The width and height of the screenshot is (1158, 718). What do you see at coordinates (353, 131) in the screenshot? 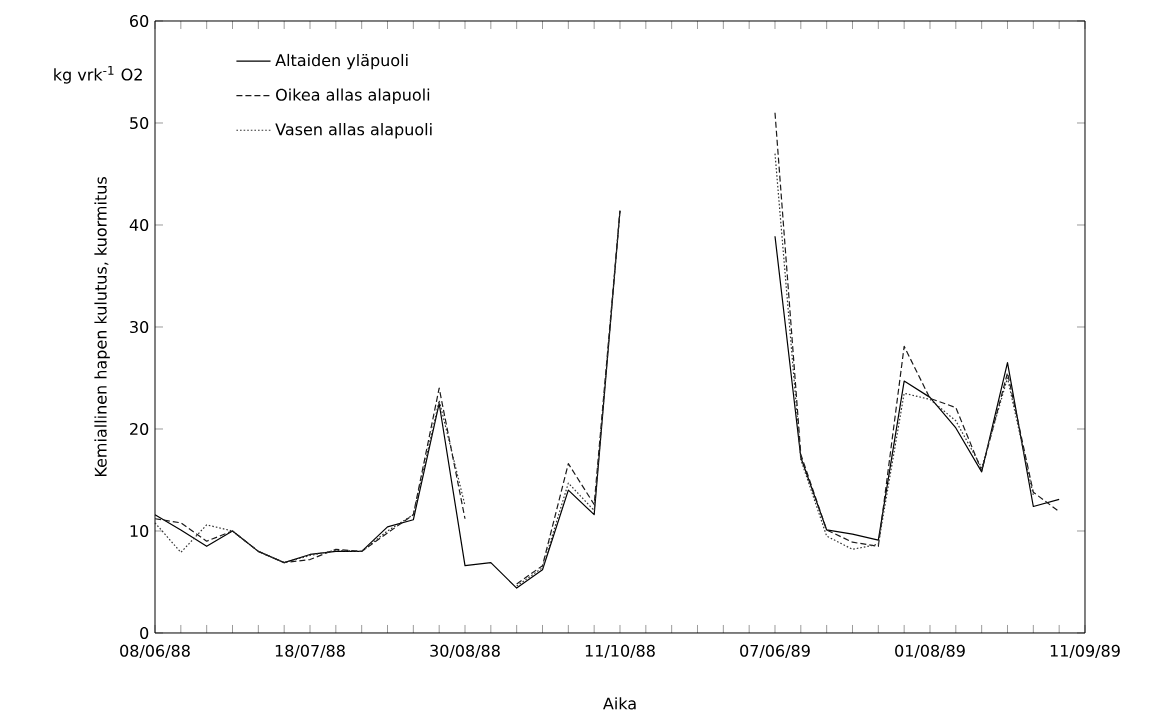
I see `legend-label: Vasen allas alapuoli` at bounding box center [353, 131].